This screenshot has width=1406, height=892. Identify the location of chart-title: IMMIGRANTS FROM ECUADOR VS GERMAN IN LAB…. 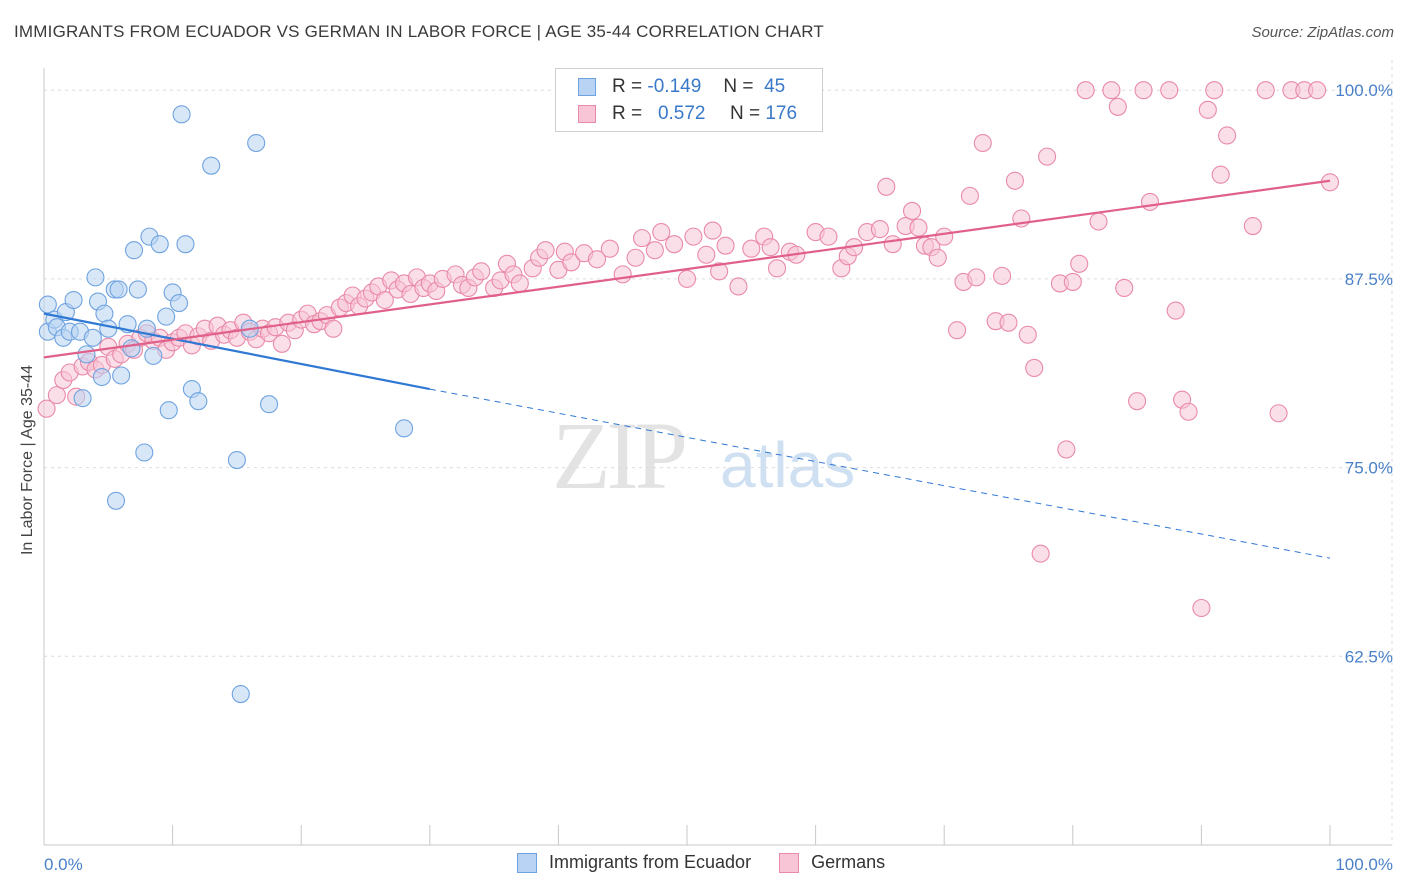
(419, 31).